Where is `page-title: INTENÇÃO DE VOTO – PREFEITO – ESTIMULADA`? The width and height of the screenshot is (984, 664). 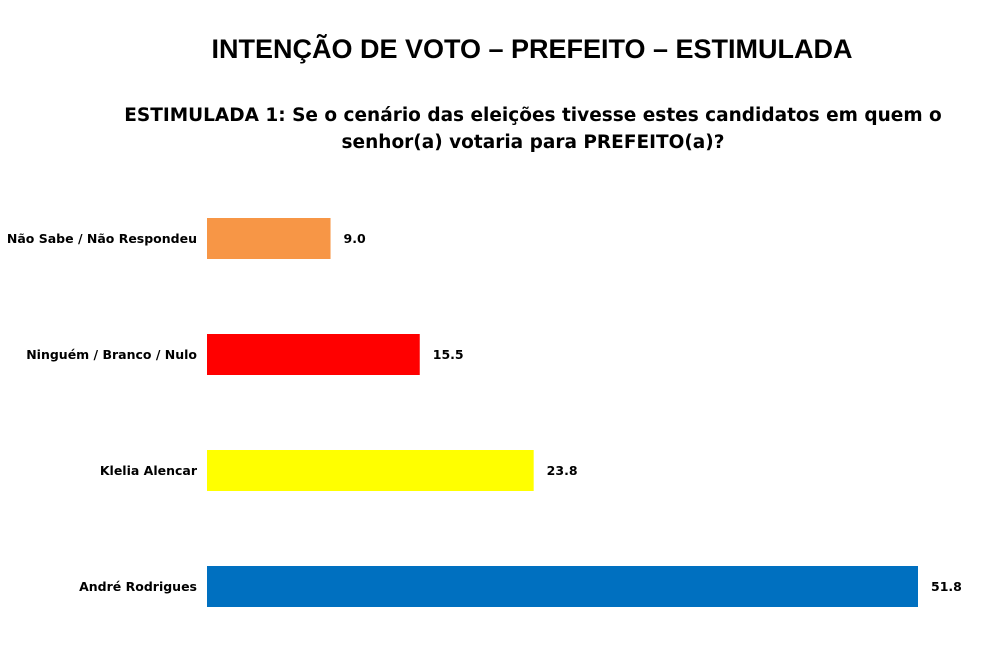
page-title: INTENÇÃO DE VOTO – PREFEITO – ESTIMULADA is located at coordinates (532, 49).